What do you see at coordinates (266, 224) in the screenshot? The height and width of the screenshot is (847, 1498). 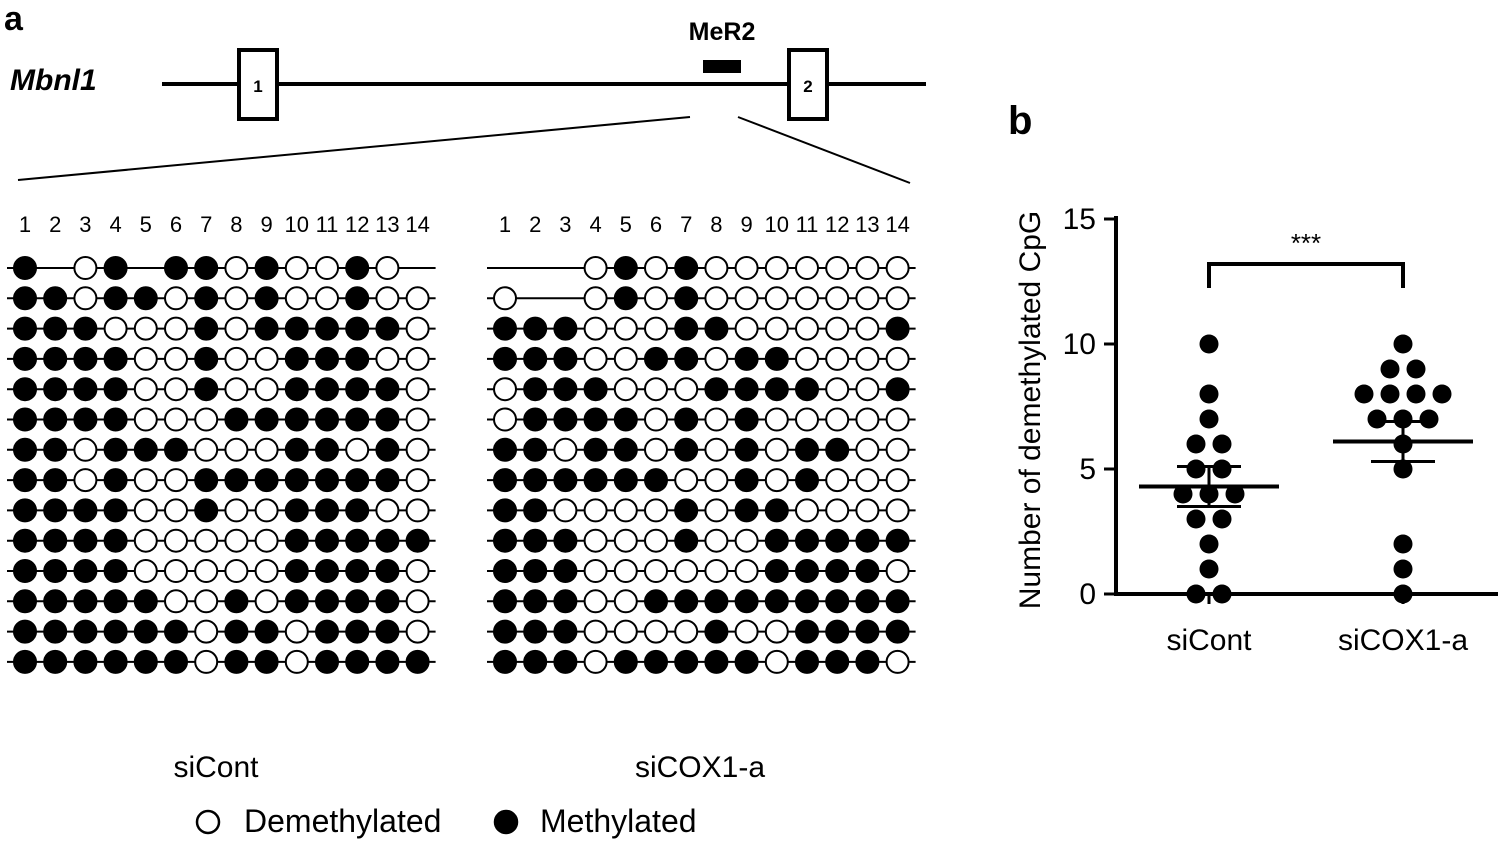 I see `cpg-position-label: 9` at bounding box center [266, 224].